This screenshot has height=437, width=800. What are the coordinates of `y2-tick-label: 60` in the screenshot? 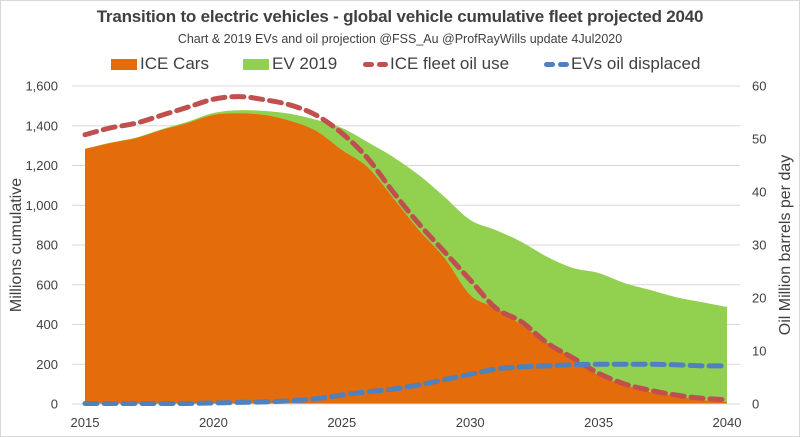 It's located at (759, 86).